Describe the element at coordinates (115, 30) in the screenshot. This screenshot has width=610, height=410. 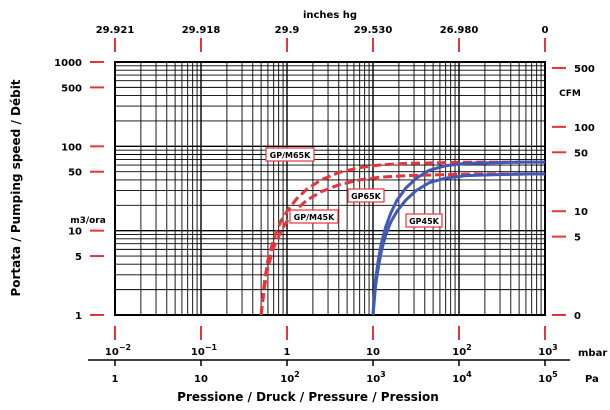
I see `top-axis-tick-label: 29.921` at that location.